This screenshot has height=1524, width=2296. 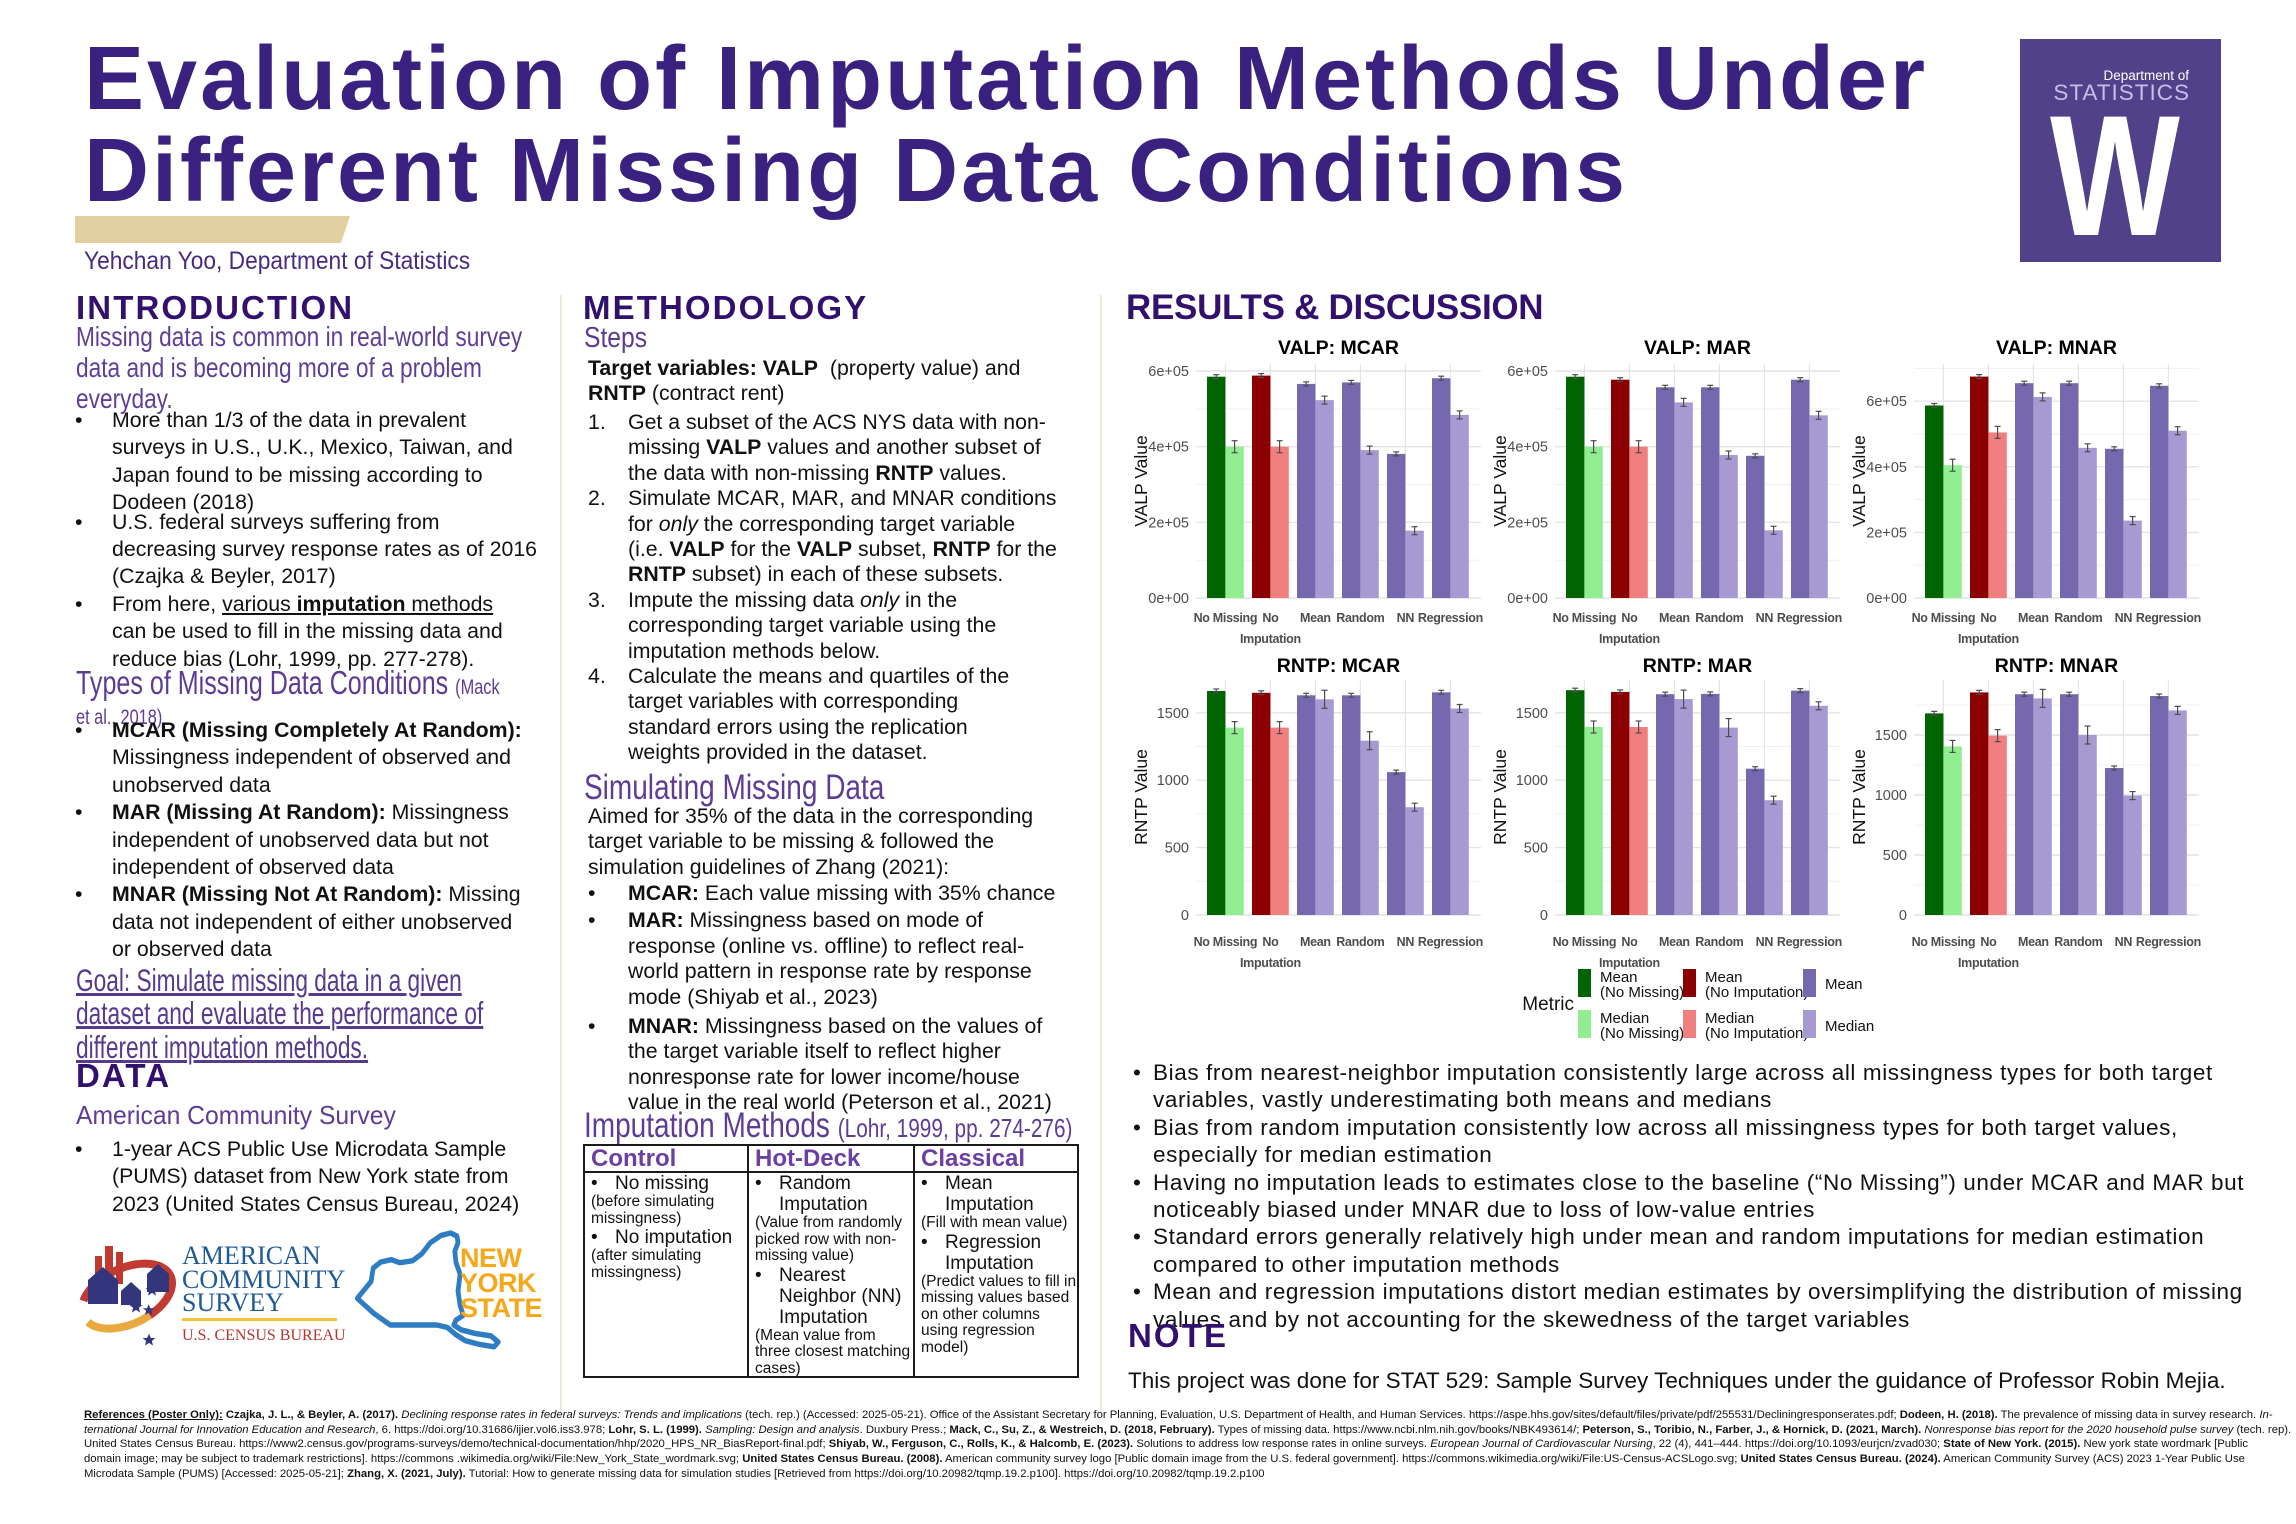 What do you see at coordinates (233, 1302) in the screenshot?
I see `svg-text: SURVEY` at bounding box center [233, 1302].